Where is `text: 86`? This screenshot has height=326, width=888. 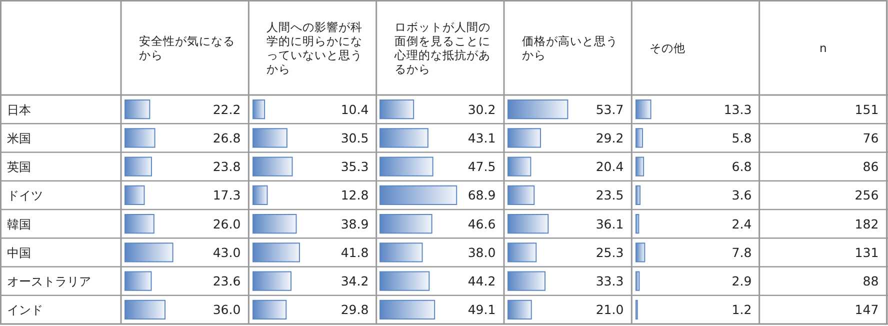 text: 86 is located at coordinates (871, 166).